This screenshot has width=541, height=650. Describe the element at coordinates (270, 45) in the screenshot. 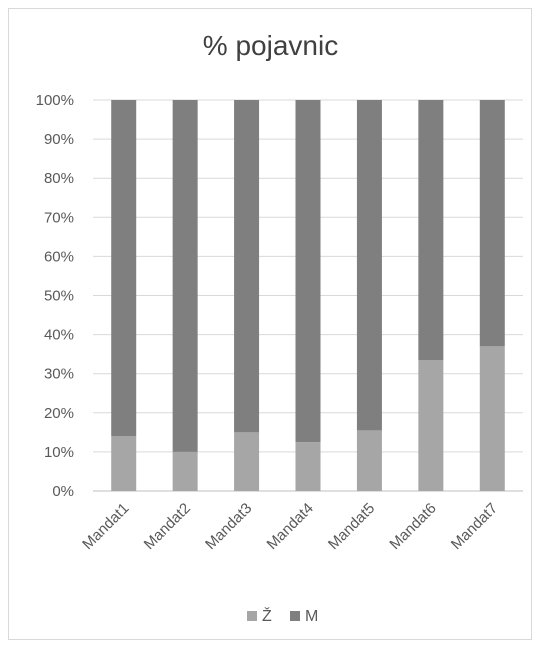

I see `chart-title: % pojavnic` at that location.